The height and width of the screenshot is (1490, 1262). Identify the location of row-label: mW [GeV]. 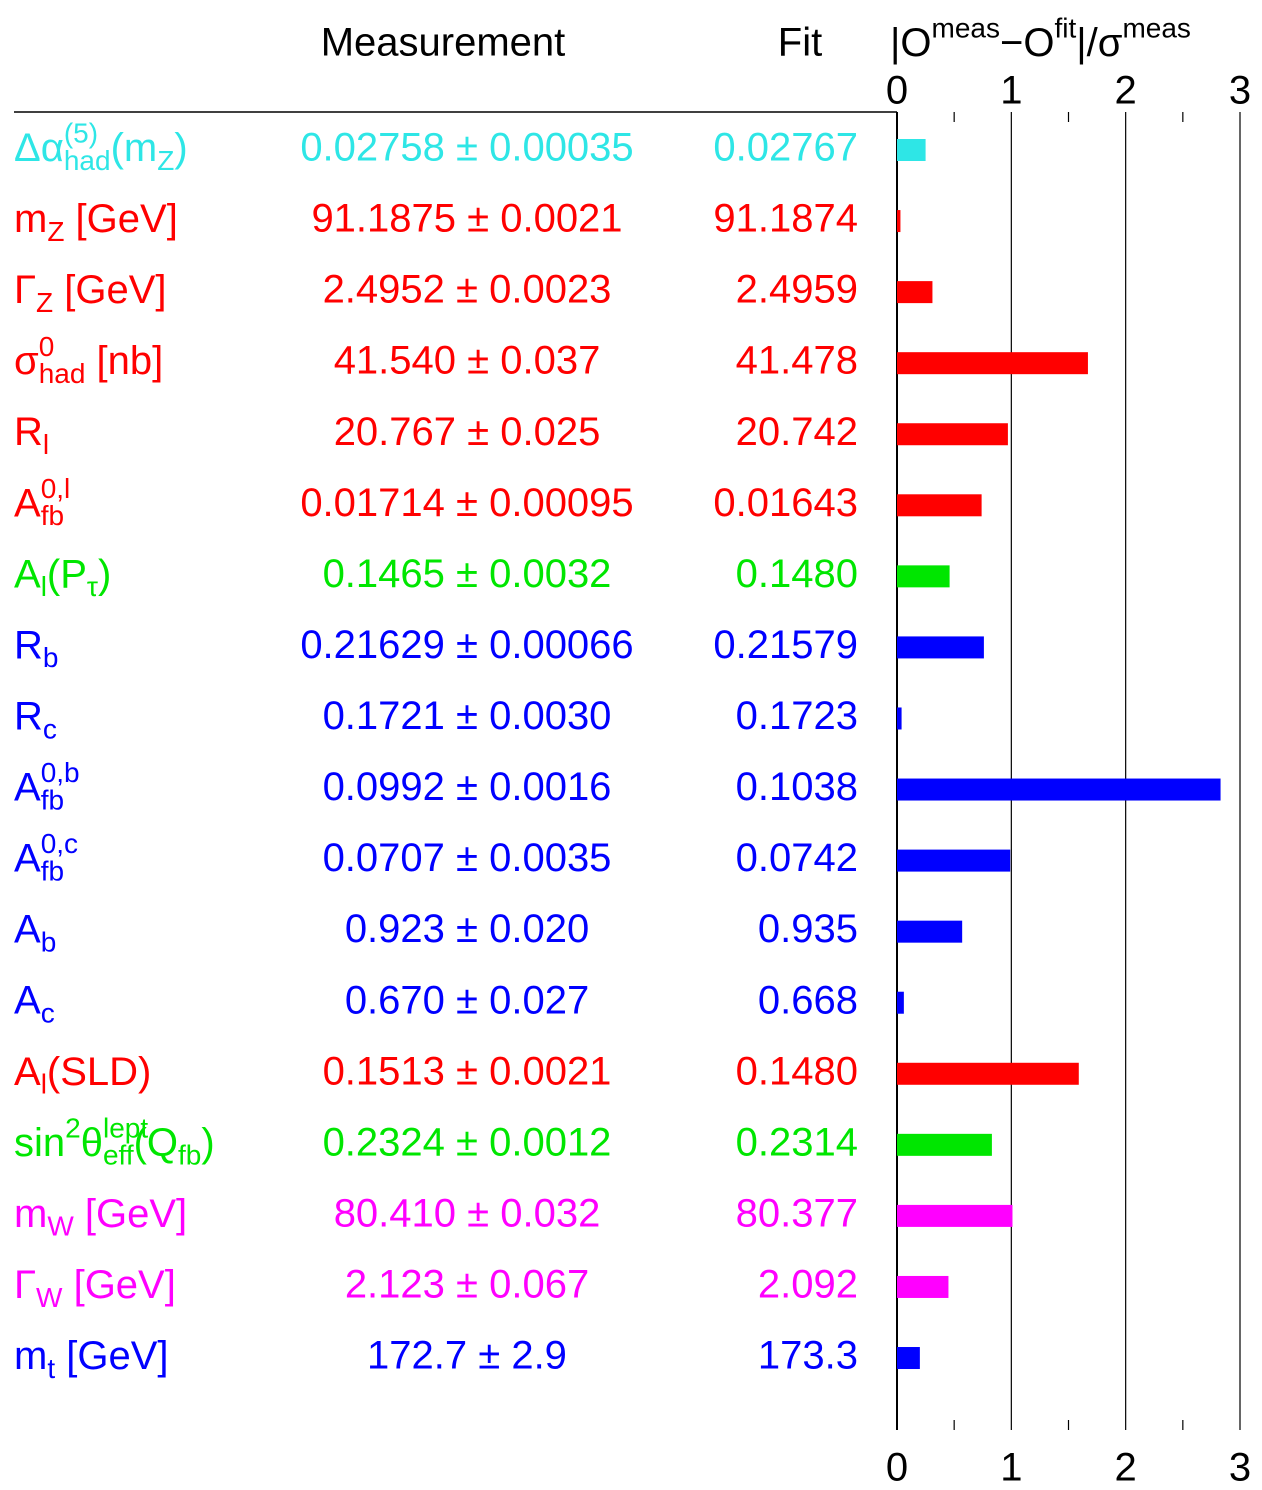
(100, 1216).